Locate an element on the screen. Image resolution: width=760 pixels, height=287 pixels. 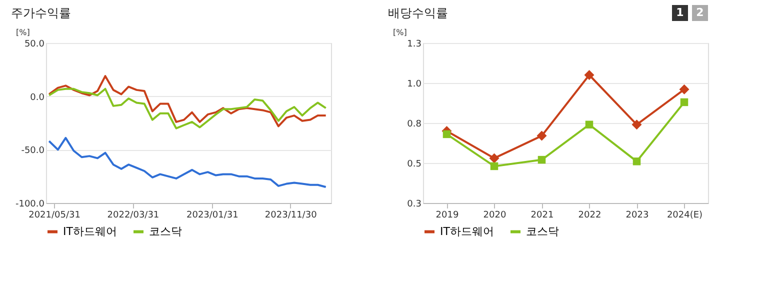
y-tick-label: 0.3 is located at coordinates (414, 205).